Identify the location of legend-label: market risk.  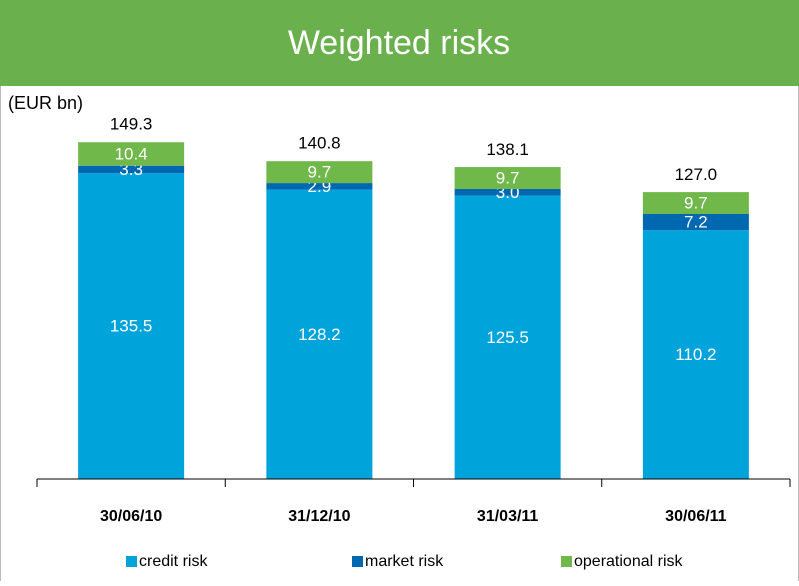
(404, 561).